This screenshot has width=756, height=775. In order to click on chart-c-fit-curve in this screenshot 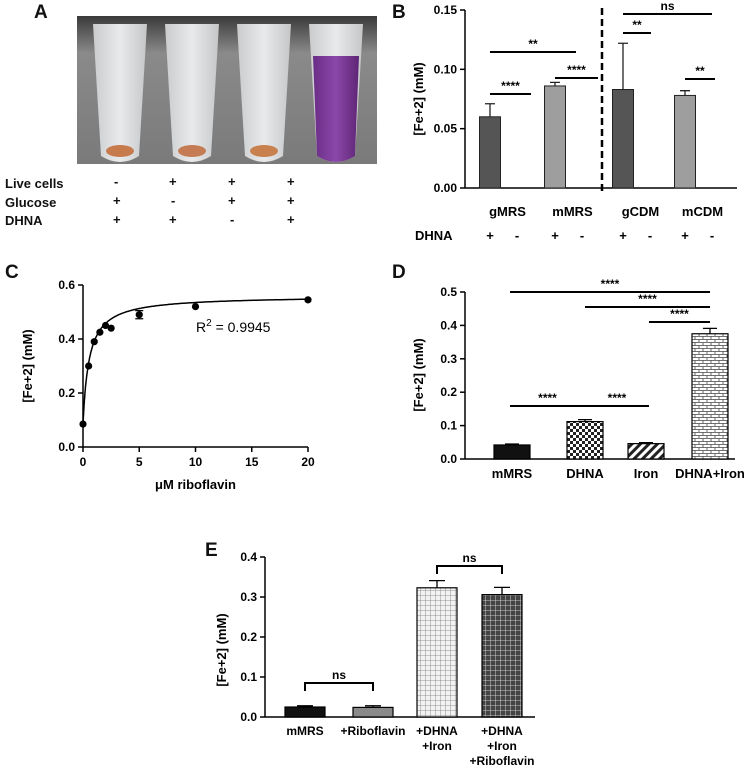, I will do `click(195, 361)`.